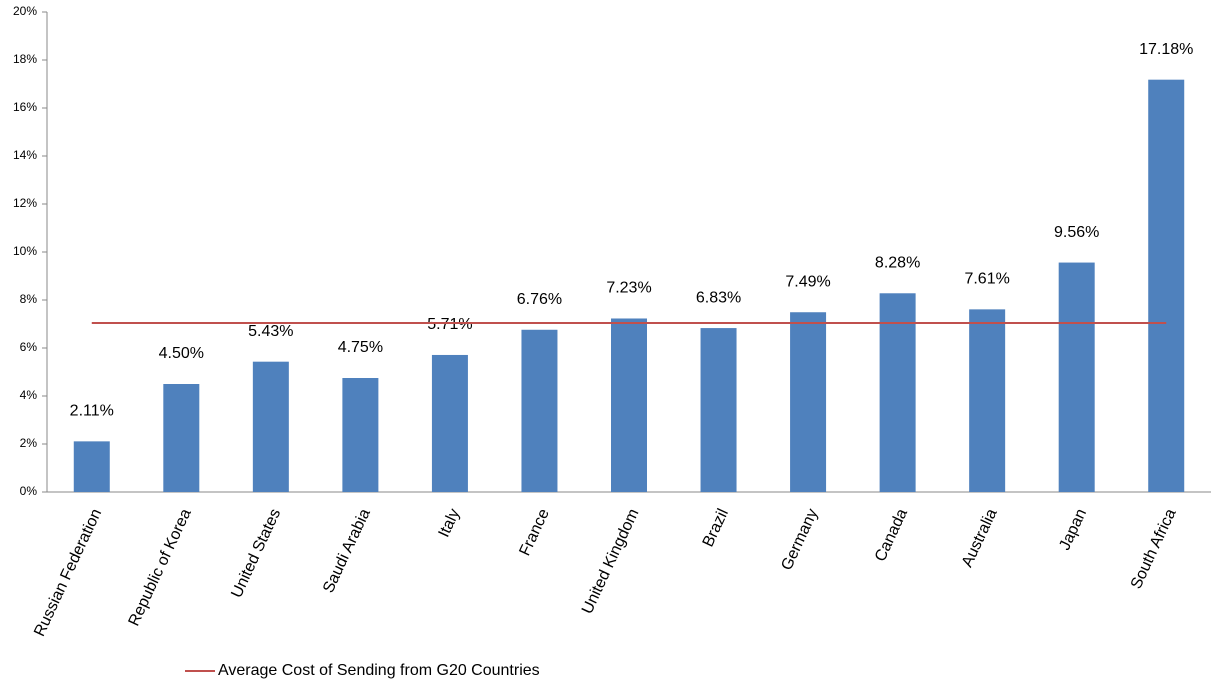  Describe the element at coordinates (160, 567) in the screenshot. I see `x-tick-label: Republic of Korea` at that location.